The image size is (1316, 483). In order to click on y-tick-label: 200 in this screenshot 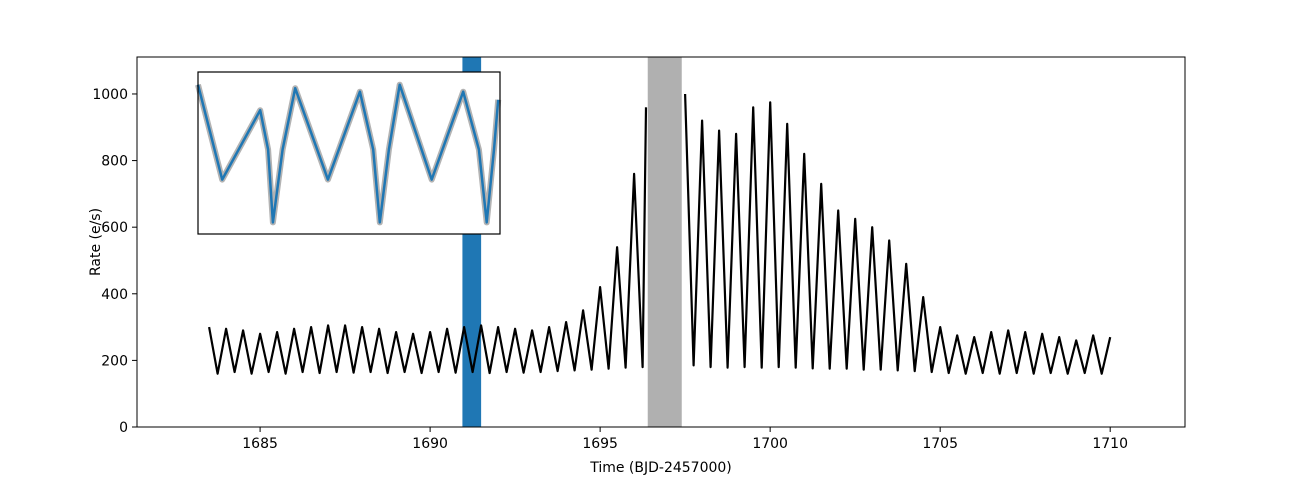, I will do `click(114, 361)`.